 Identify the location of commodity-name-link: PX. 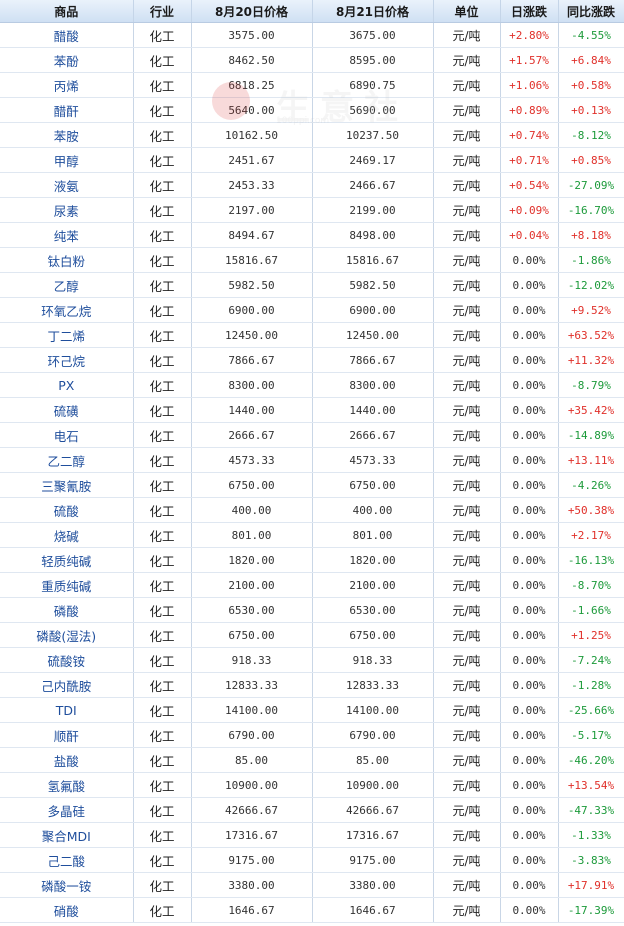
(67, 385).